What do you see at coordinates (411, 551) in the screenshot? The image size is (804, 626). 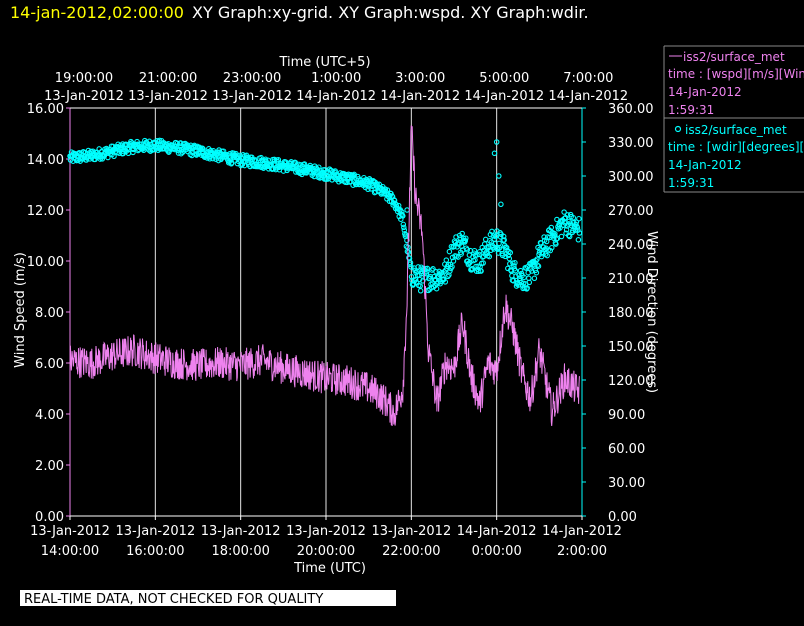 I see `bottom-tick-label: 22:00:00` at bounding box center [411, 551].